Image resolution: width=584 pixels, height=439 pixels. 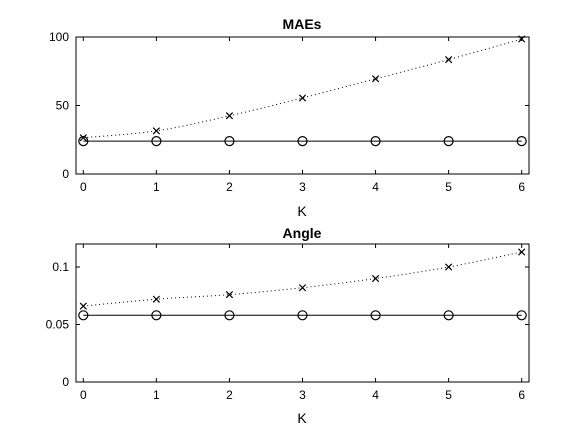 What do you see at coordinates (302, 24) in the screenshot?
I see `chart-title: MAEs` at bounding box center [302, 24].